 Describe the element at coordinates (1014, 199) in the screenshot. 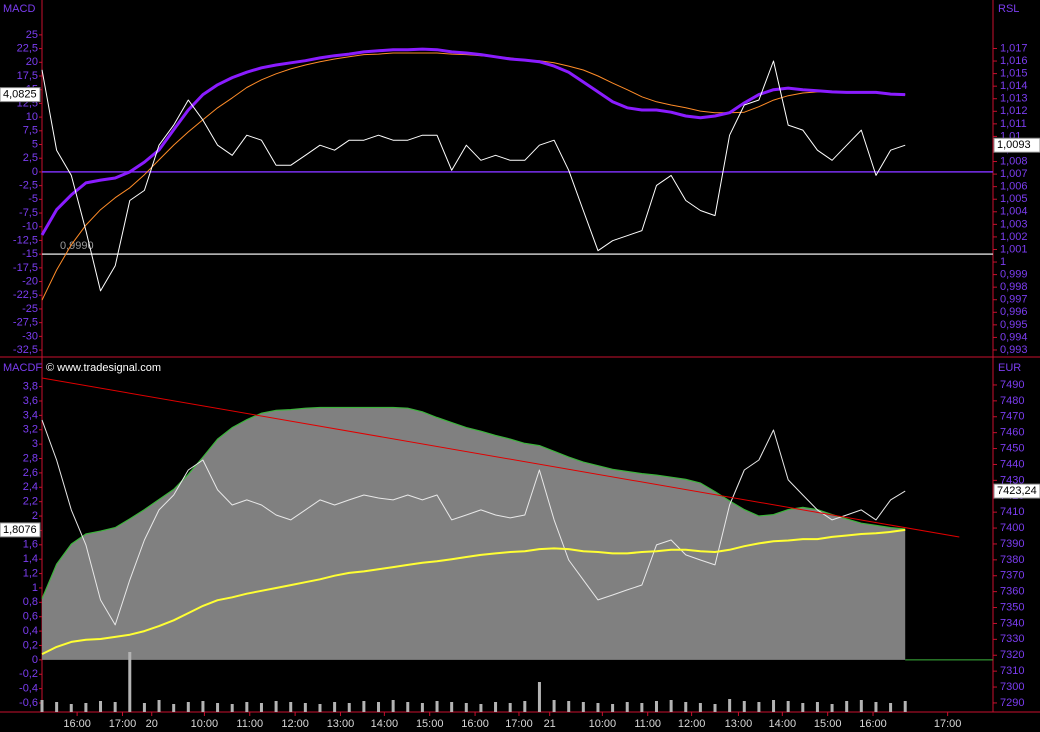

I see `y2-tick-label: 1,005` at that location.